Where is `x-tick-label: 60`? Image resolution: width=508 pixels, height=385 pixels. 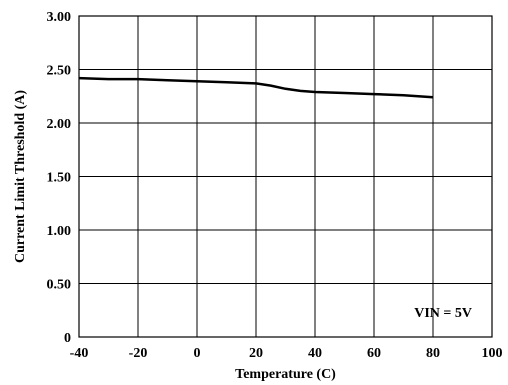 x-tick-label: 60 is located at coordinates (374, 353).